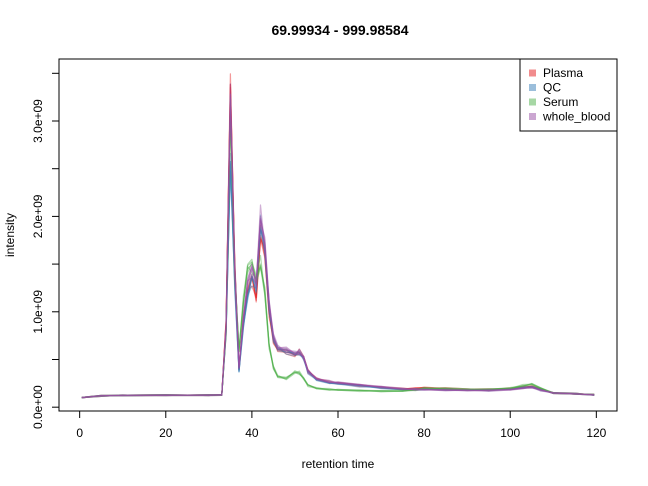 The width and height of the screenshot is (648, 486). What do you see at coordinates (45, 250) in the screenshot?
I see `y-axis: 0.0e+00 1.0e+09 2.0e+09 3.0e+09` at bounding box center [45, 250].